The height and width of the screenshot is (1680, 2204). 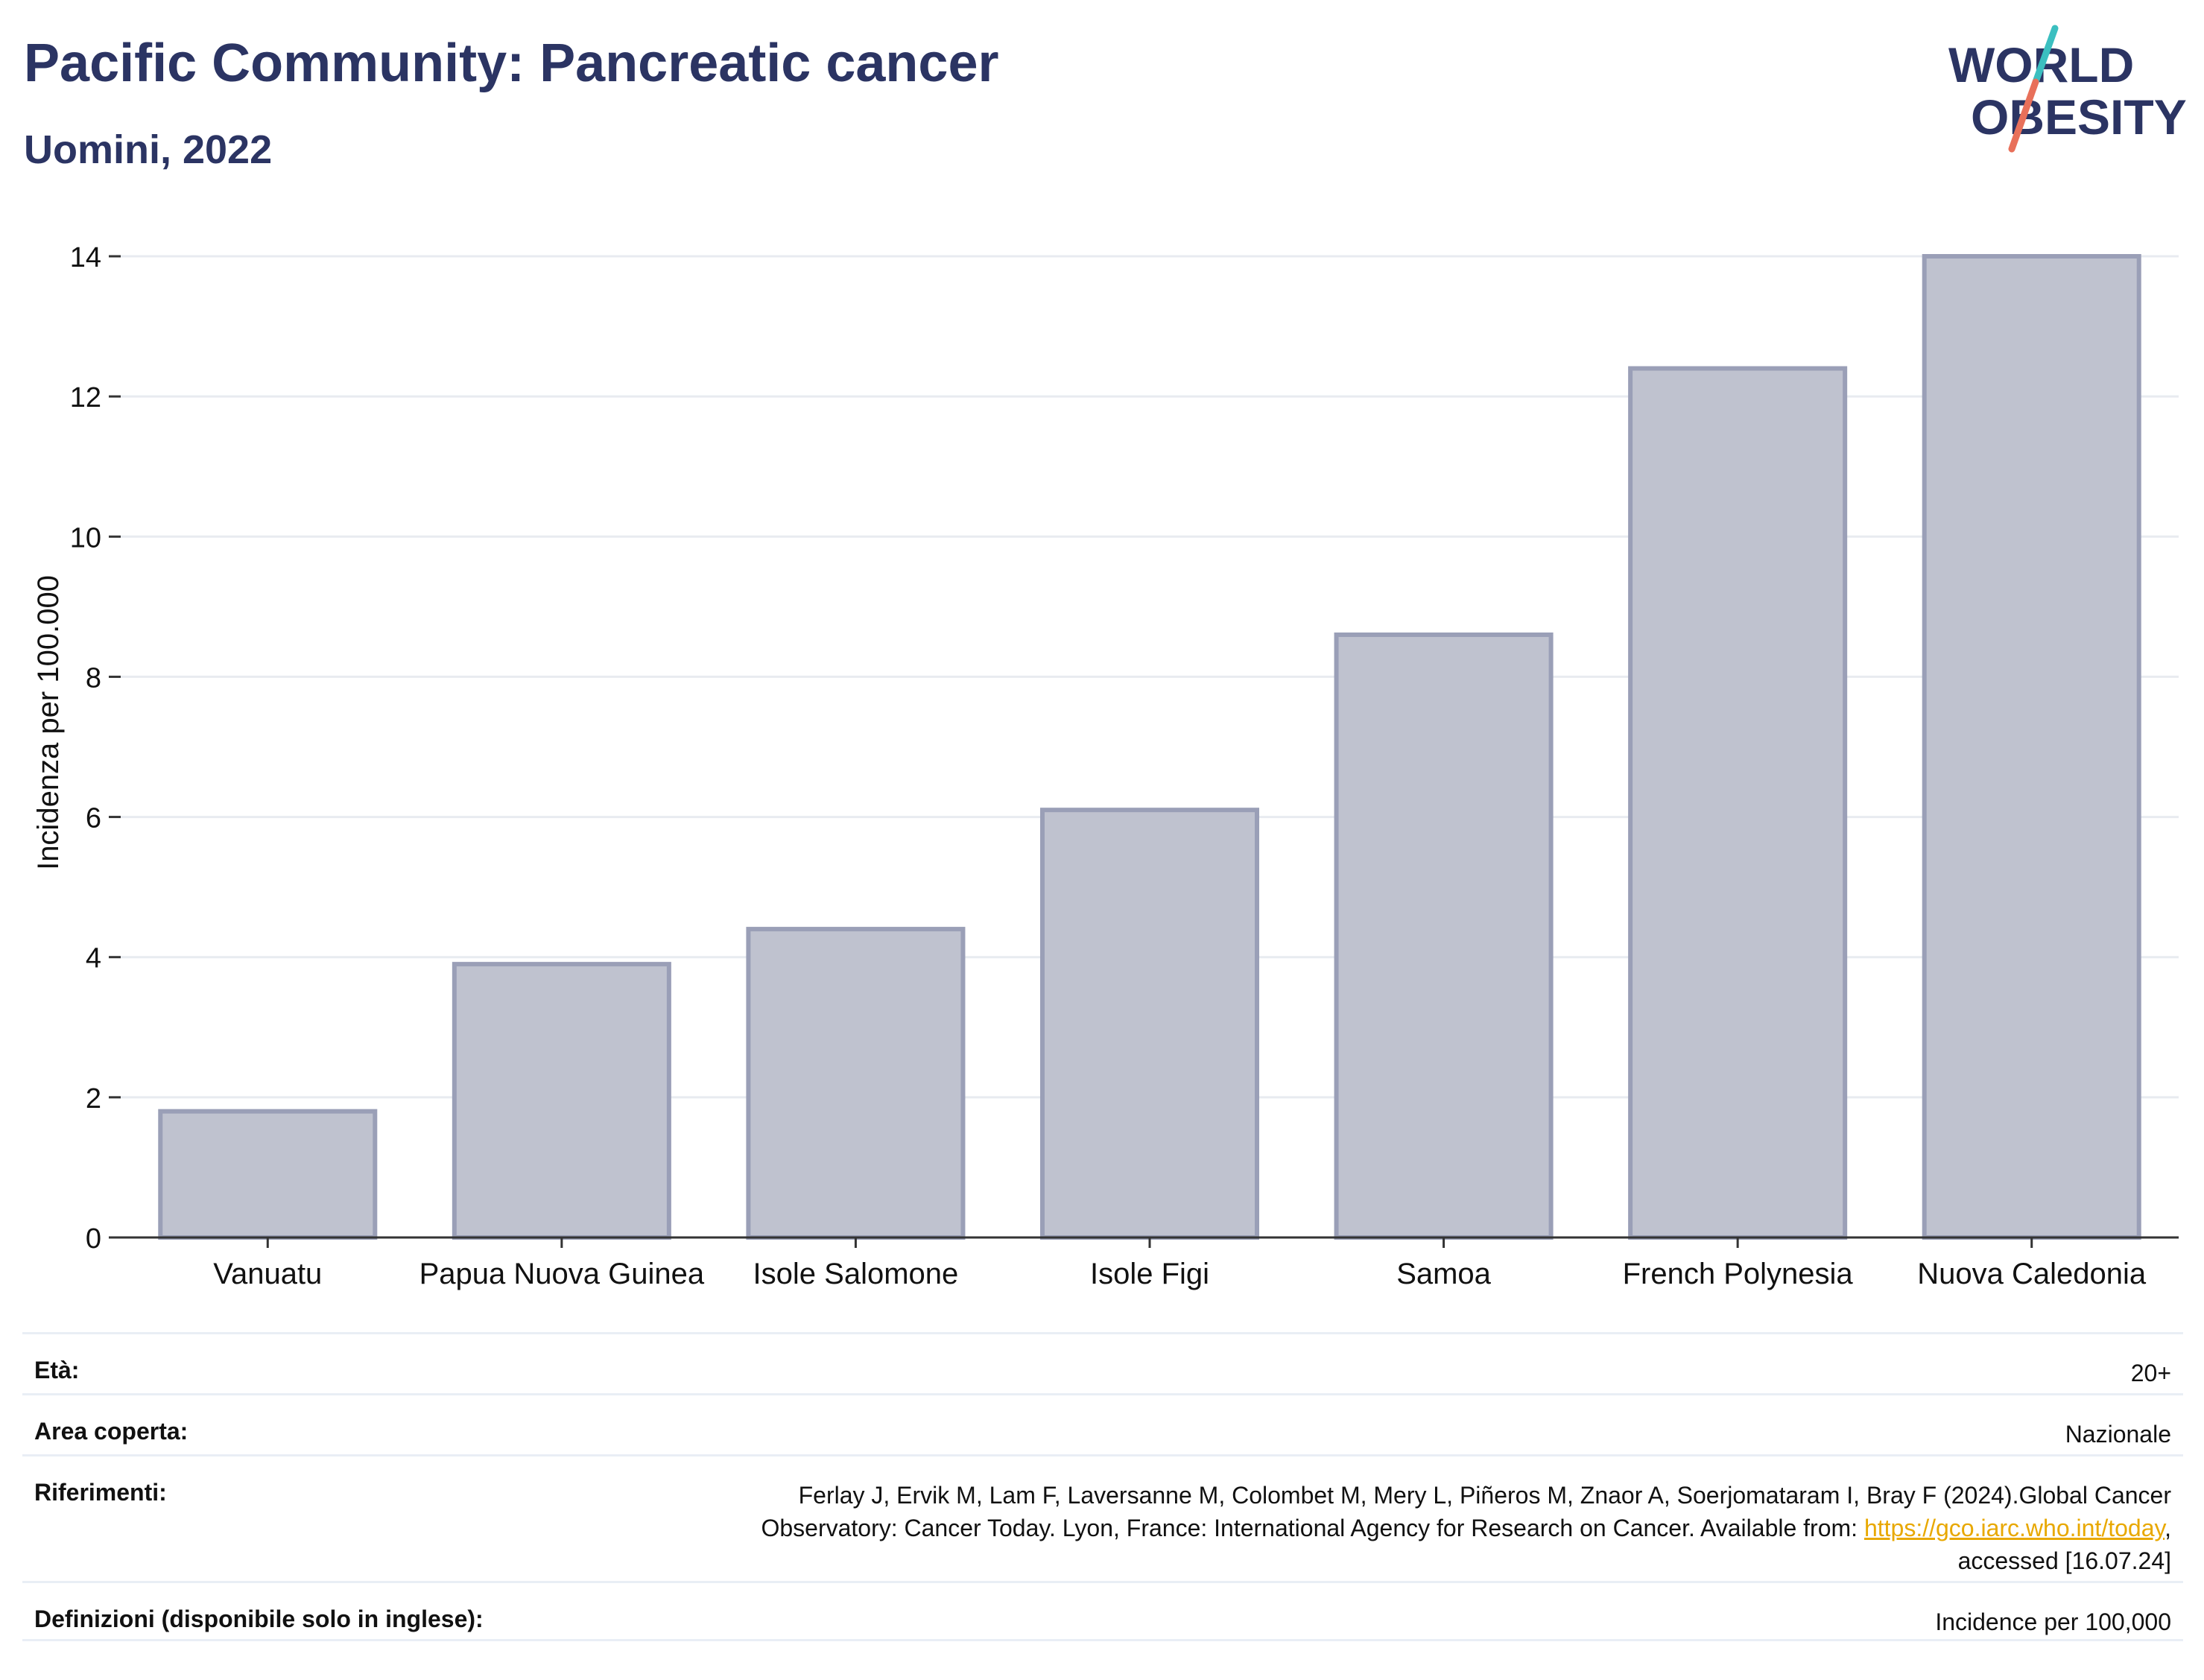 I want to click on page-title: Pacific Community: Pancreatic cancer, so click(x=511, y=63).